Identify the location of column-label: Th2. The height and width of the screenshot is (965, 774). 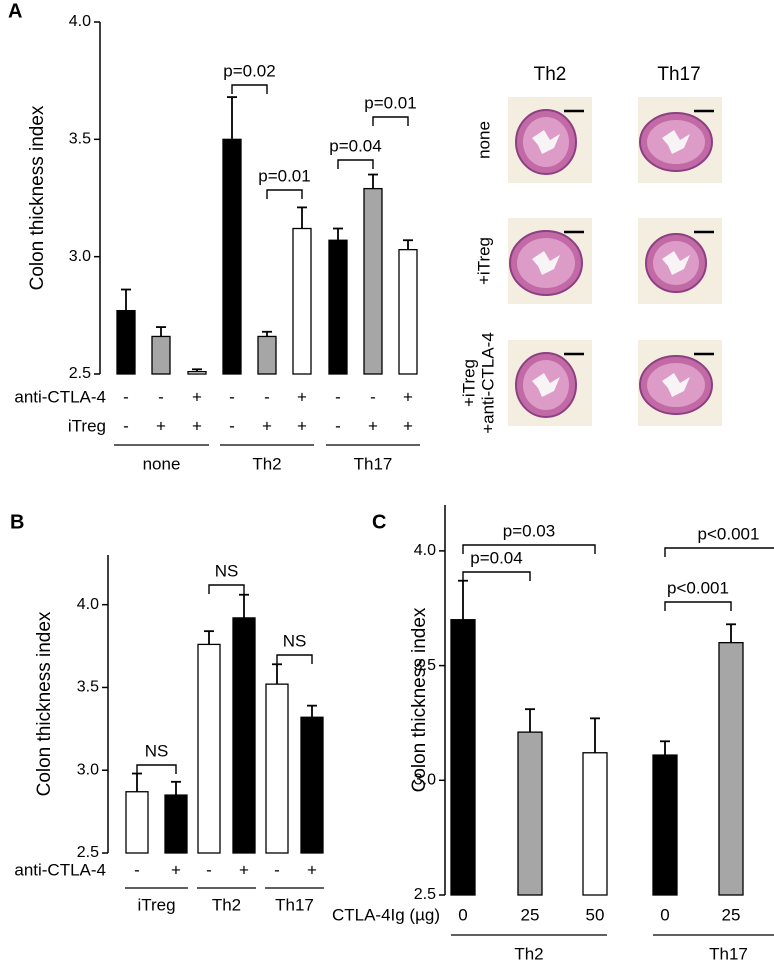
(550, 74).